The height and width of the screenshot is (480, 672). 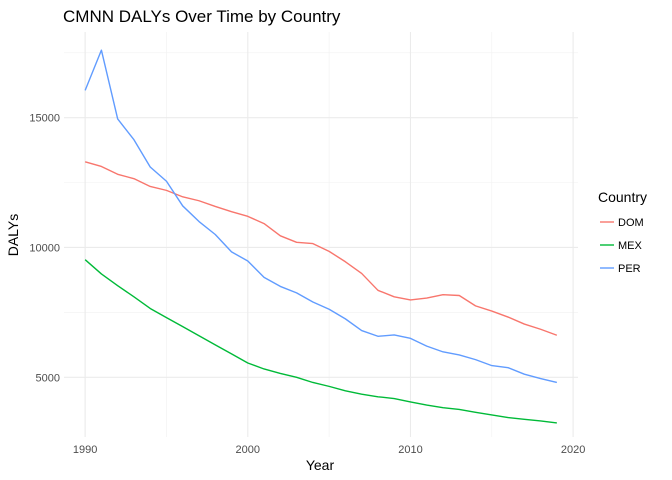 I want to click on y-tick-label: 10000, so click(x=44, y=248).